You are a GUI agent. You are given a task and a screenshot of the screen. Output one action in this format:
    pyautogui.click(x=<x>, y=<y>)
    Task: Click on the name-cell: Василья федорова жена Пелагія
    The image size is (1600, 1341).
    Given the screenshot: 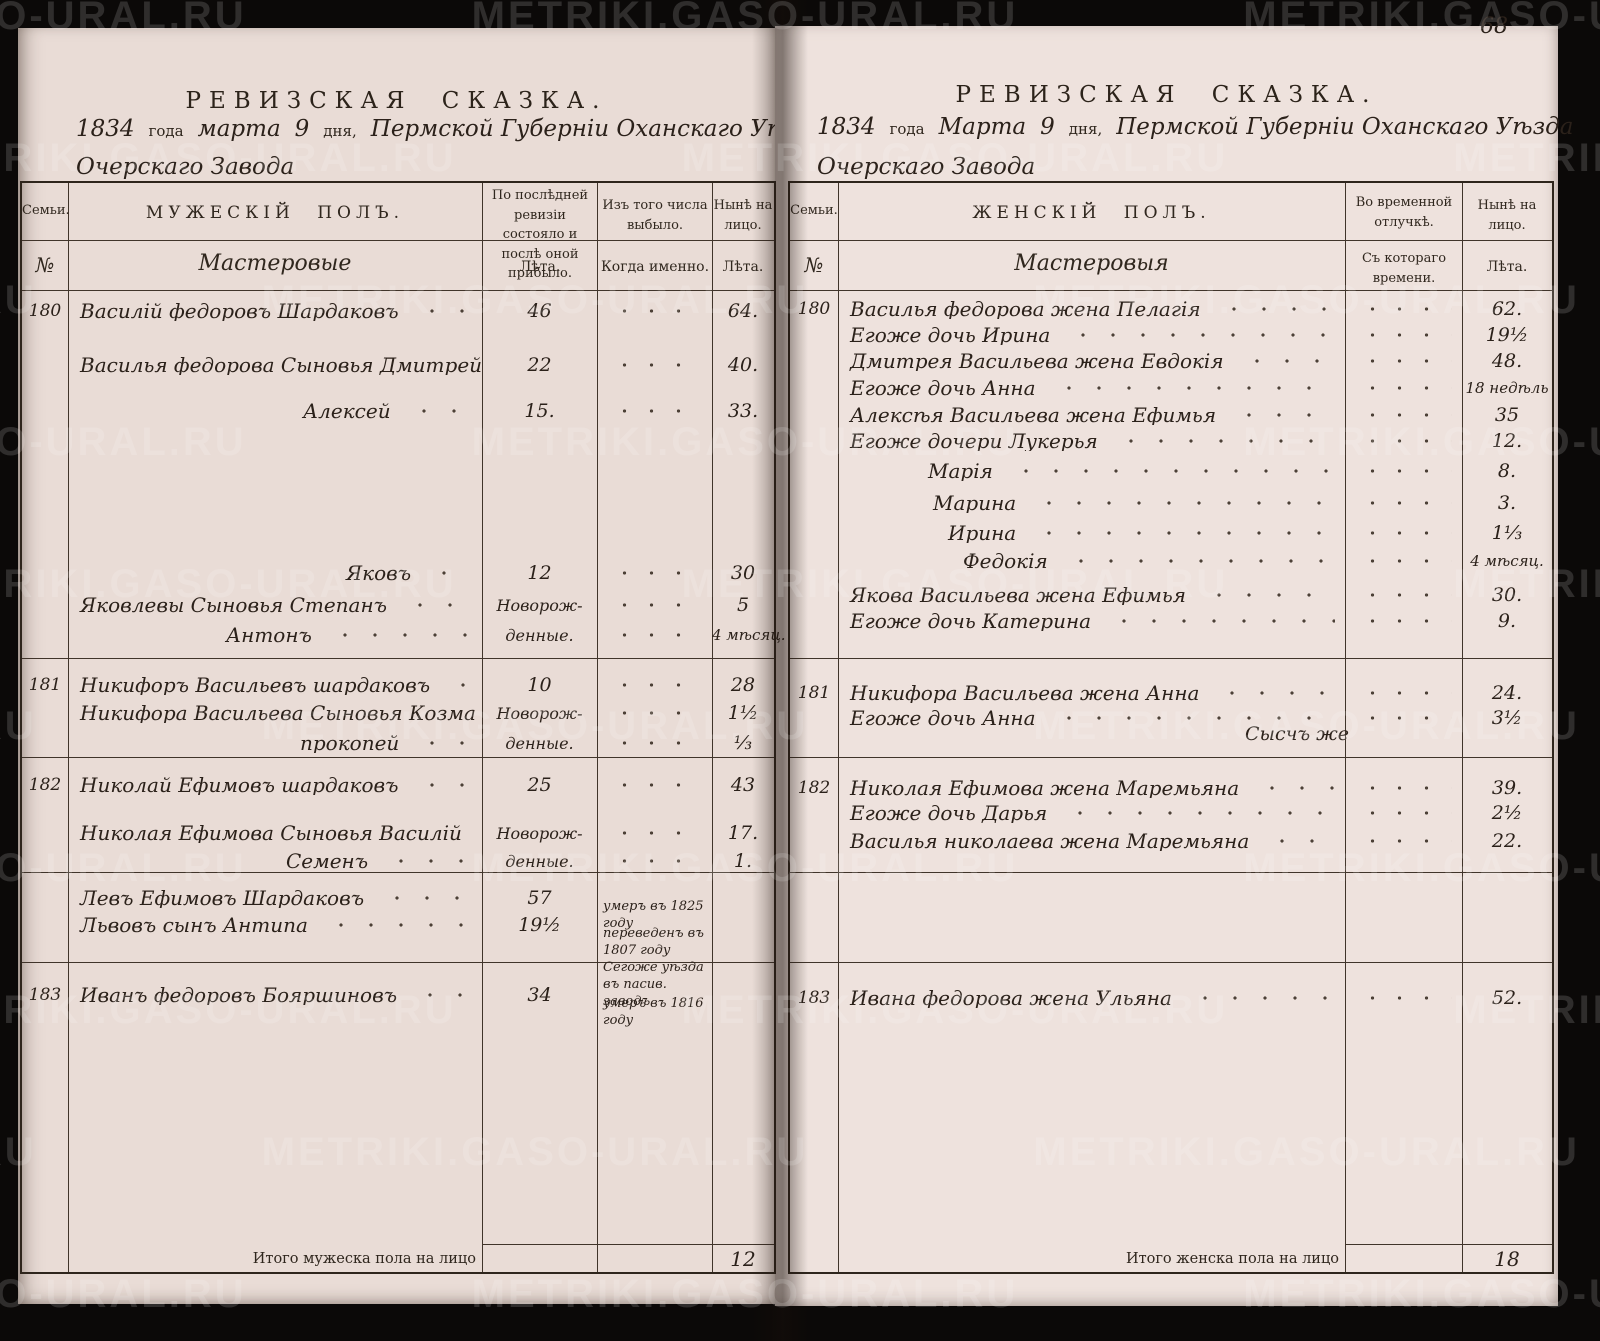 What is the action you would take?
    pyautogui.click(x=1091, y=309)
    